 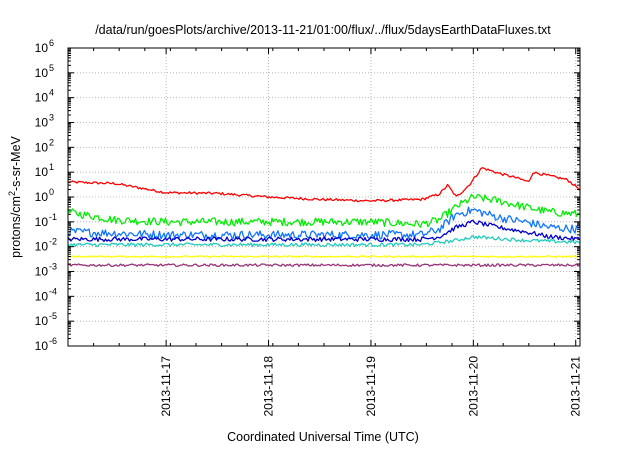 I want to click on x-tick-label: 2013-11-19, so click(x=371, y=386).